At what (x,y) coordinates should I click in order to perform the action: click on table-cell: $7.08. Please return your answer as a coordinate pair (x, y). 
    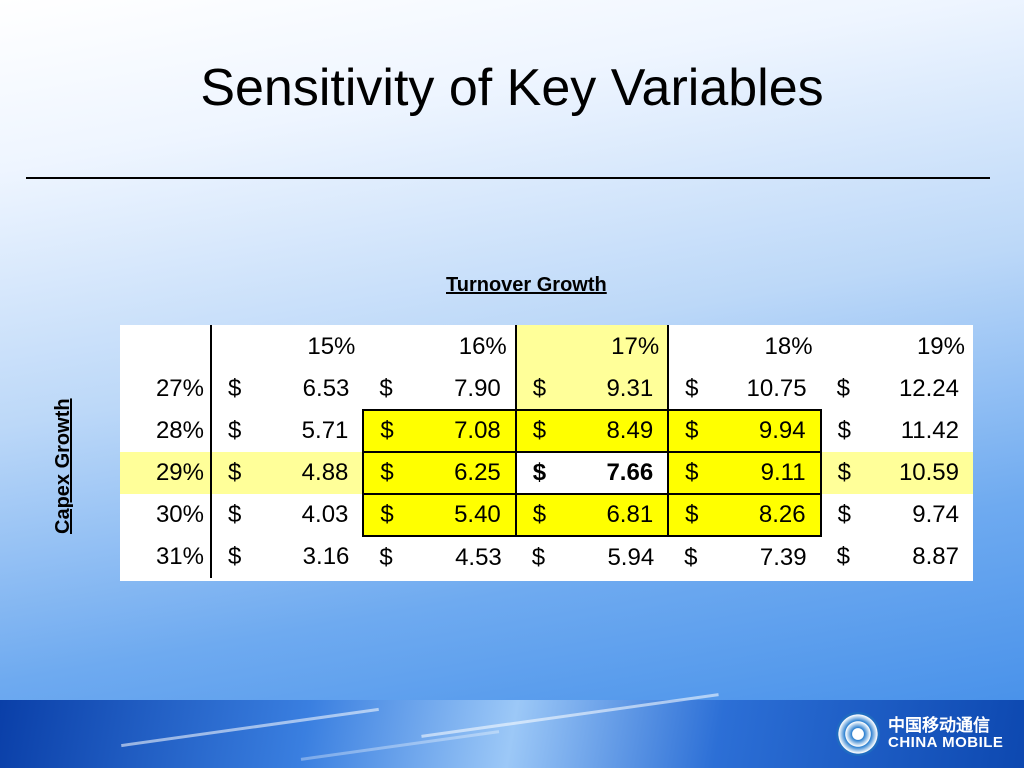
    Looking at the image, I should click on (440, 430).